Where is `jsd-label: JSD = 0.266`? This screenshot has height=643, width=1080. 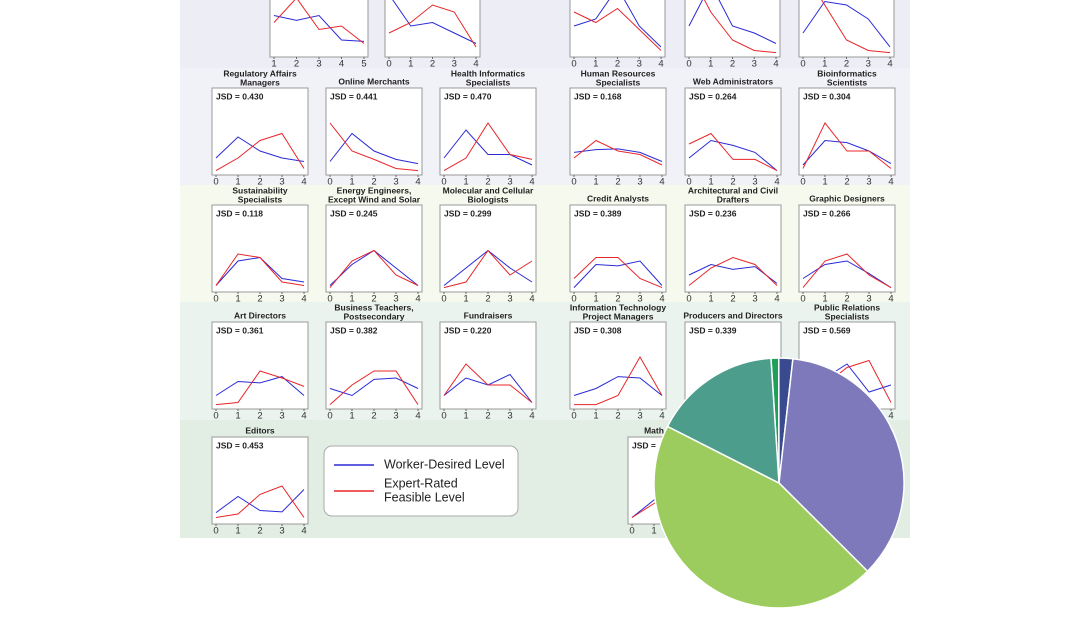 jsd-label: JSD = 0.266 is located at coordinates (827, 213).